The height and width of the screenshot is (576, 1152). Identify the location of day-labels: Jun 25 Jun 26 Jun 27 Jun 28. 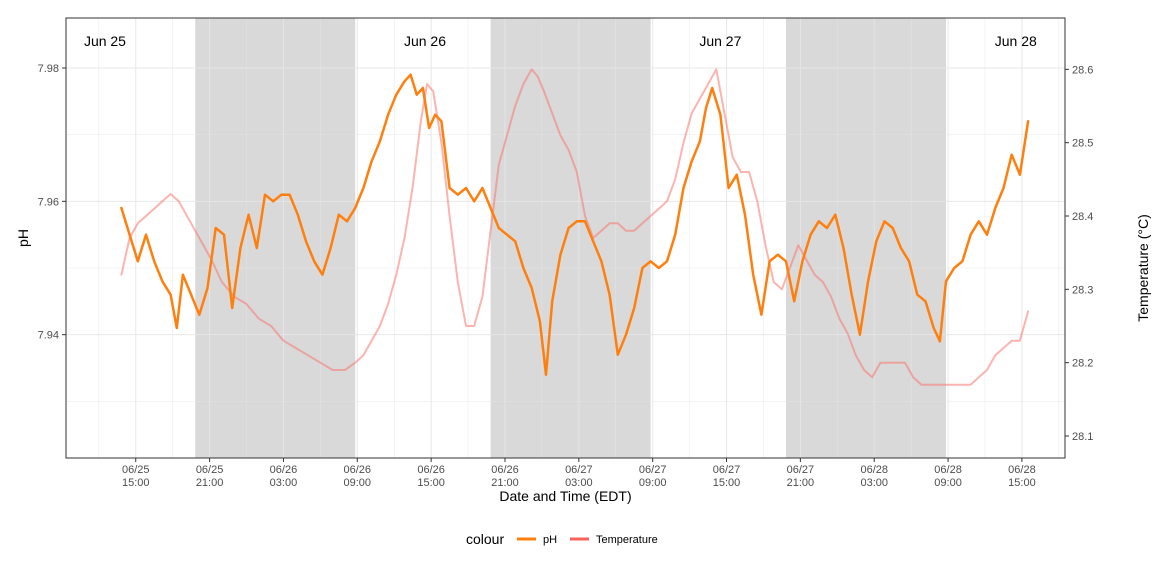
(560, 41).